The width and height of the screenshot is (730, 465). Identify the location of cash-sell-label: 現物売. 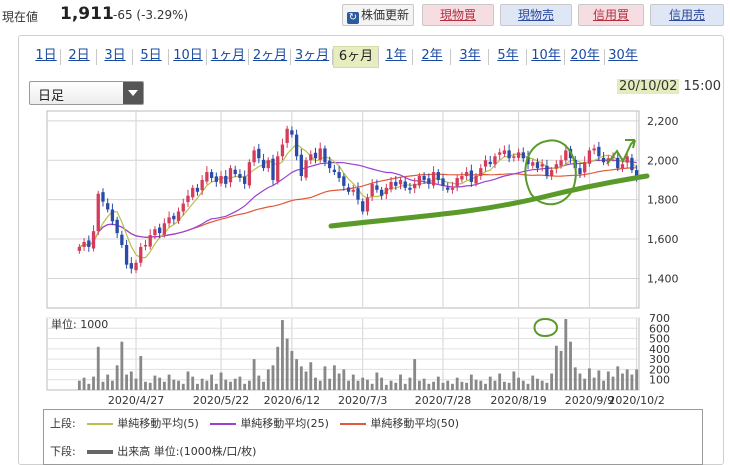
(535, 15).